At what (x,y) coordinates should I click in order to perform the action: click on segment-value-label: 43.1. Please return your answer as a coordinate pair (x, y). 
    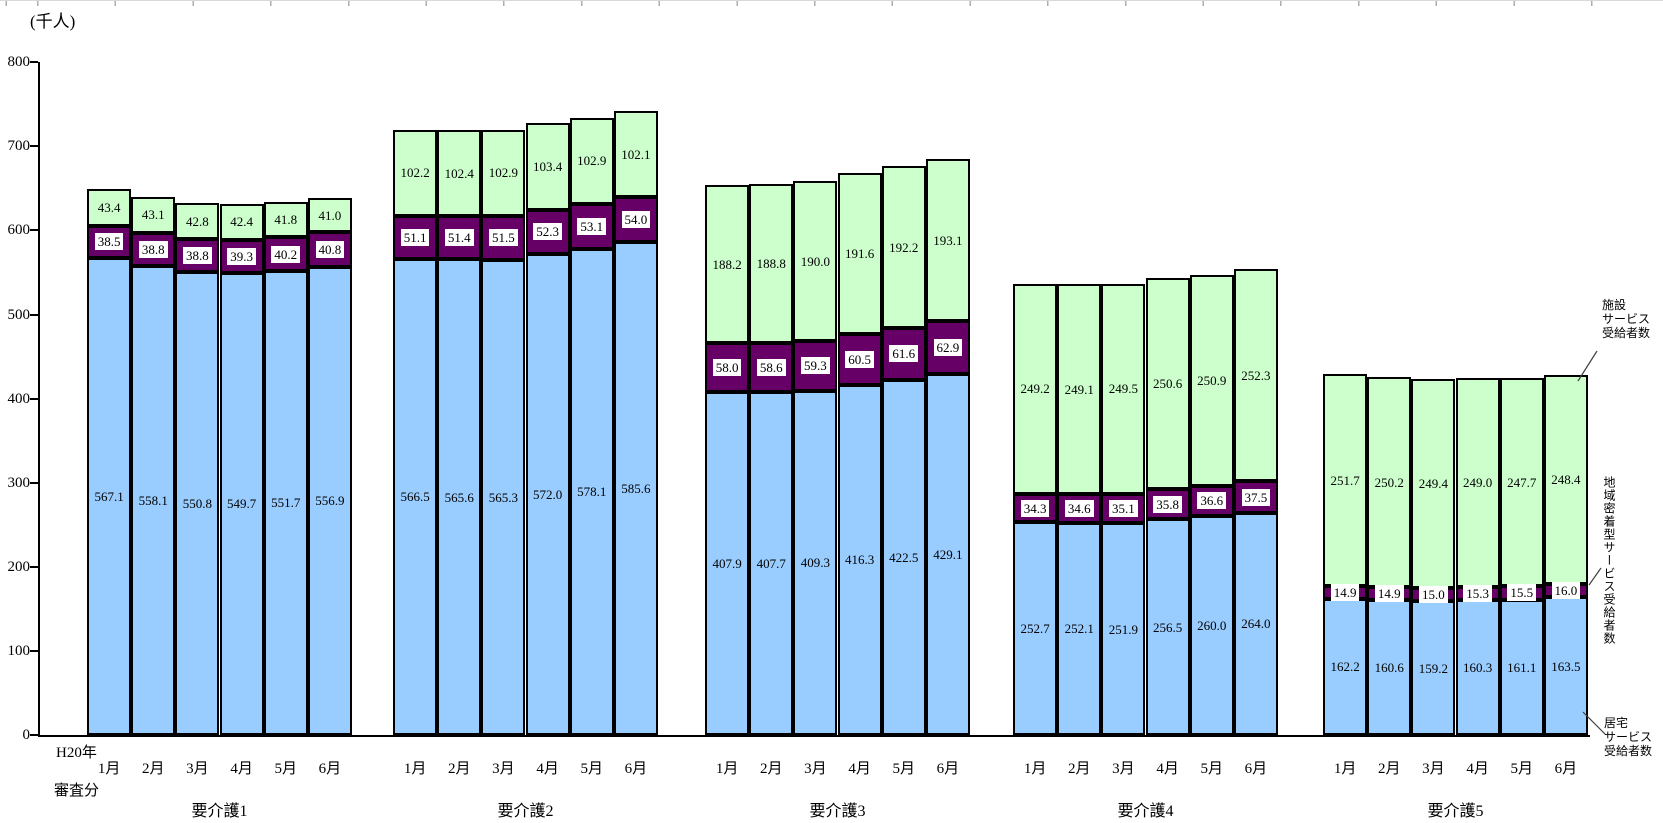
    Looking at the image, I should click on (153, 215).